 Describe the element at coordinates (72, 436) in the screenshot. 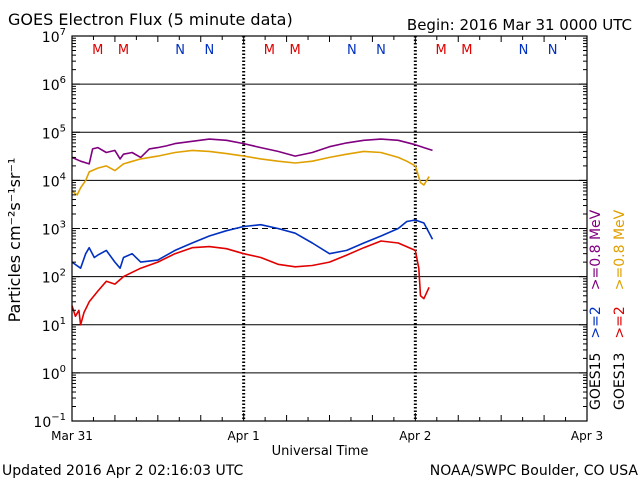

I see `x-tick-label: Mar 31` at that location.